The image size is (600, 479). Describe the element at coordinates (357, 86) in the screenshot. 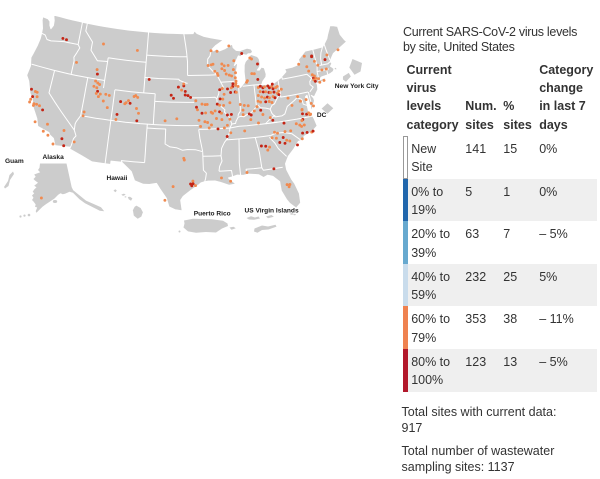

I see `svg-text: New York City` at that location.